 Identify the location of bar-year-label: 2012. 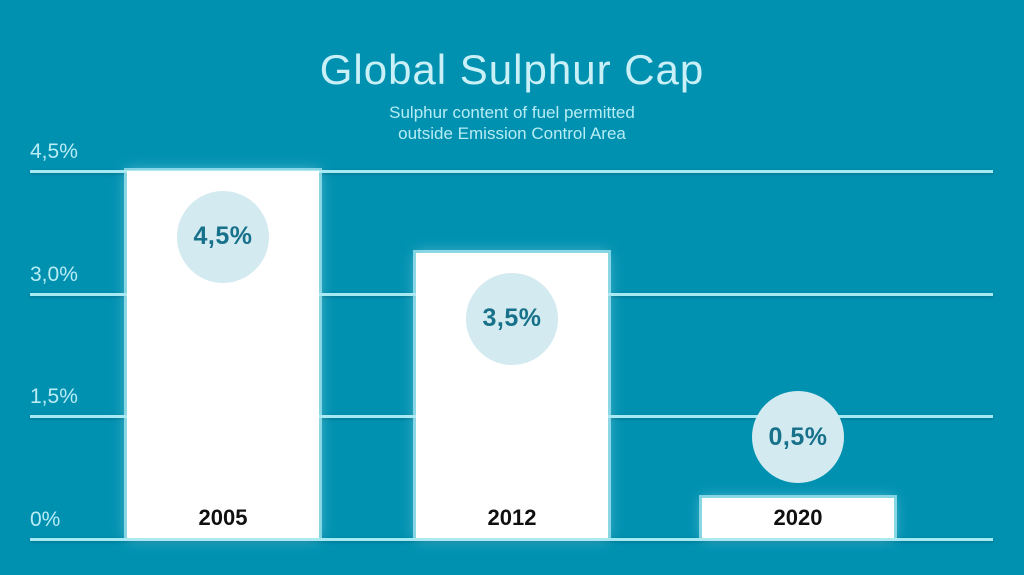
(512, 517).